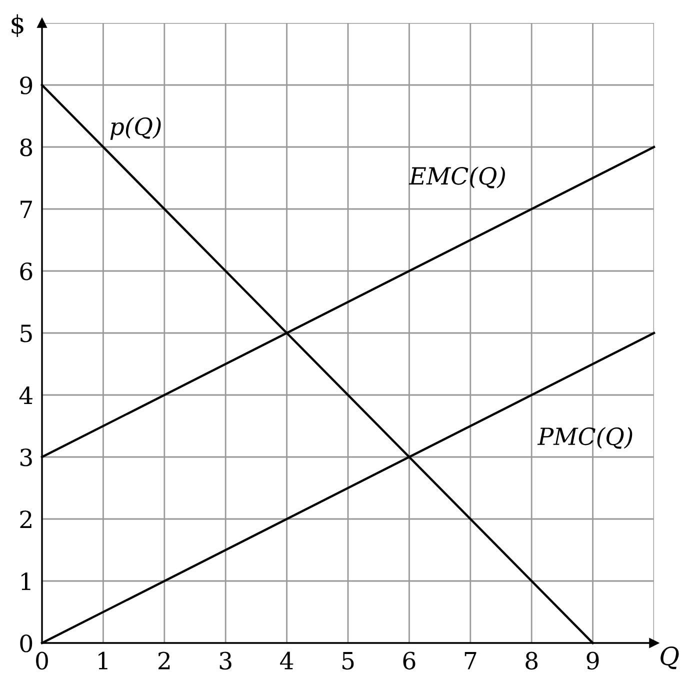 The width and height of the screenshot is (697, 683). I want to click on y-tick-label: 3, so click(26, 457).